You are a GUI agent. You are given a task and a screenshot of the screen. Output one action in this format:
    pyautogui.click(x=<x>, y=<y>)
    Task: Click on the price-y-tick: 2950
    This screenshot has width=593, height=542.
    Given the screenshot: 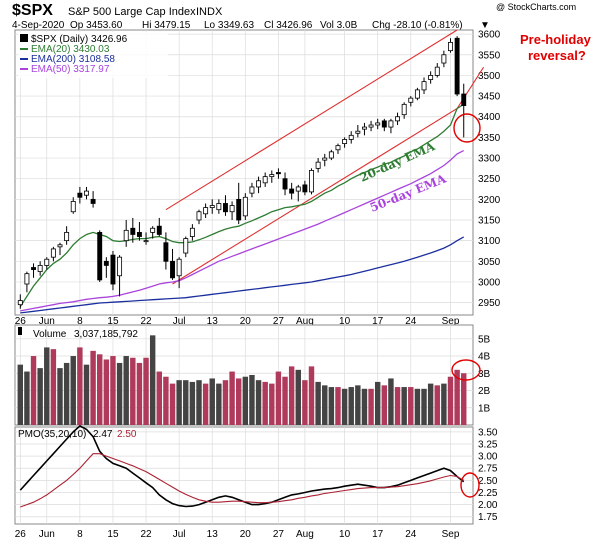 What is the action you would take?
    pyautogui.click(x=489, y=303)
    